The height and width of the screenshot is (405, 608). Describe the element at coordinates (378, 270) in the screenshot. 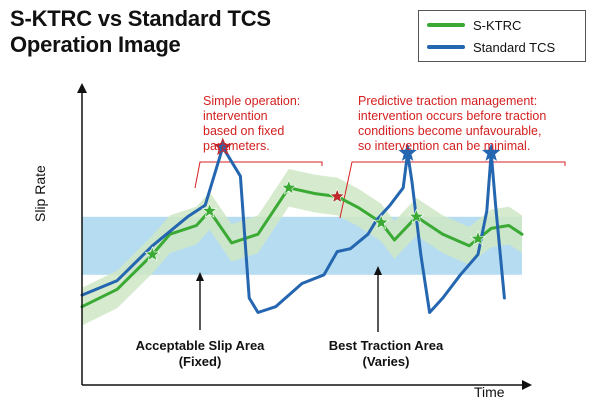

I see `best-traction-arrowhead` at that location.